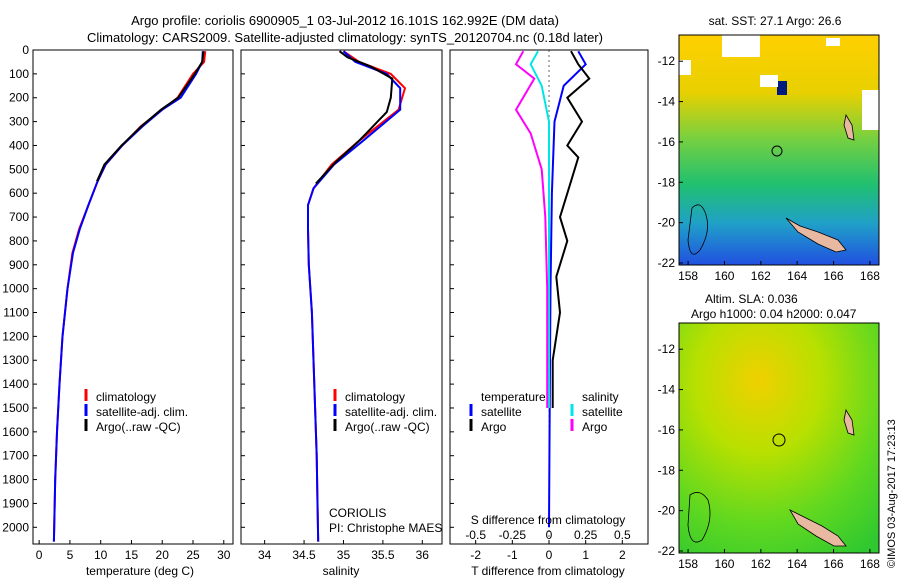  Describe the element at coordinates (494, 427) in the screenshot. I see `diff-legend-temp-argo: Argo` at that location.